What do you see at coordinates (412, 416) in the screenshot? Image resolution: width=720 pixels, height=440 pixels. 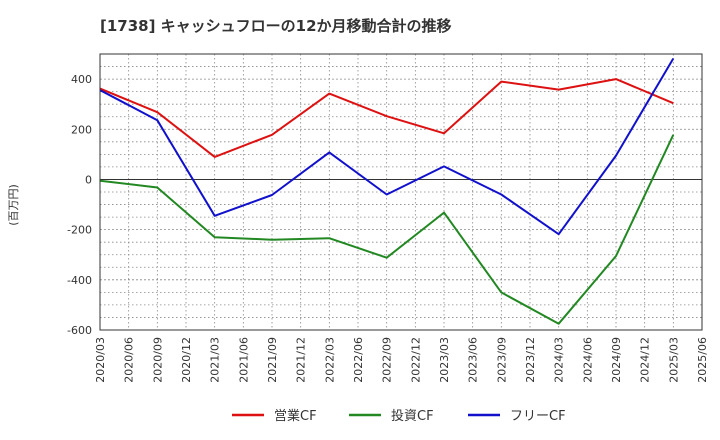 I see `legend-label: 投資CF` at bounding box center [412, 416].